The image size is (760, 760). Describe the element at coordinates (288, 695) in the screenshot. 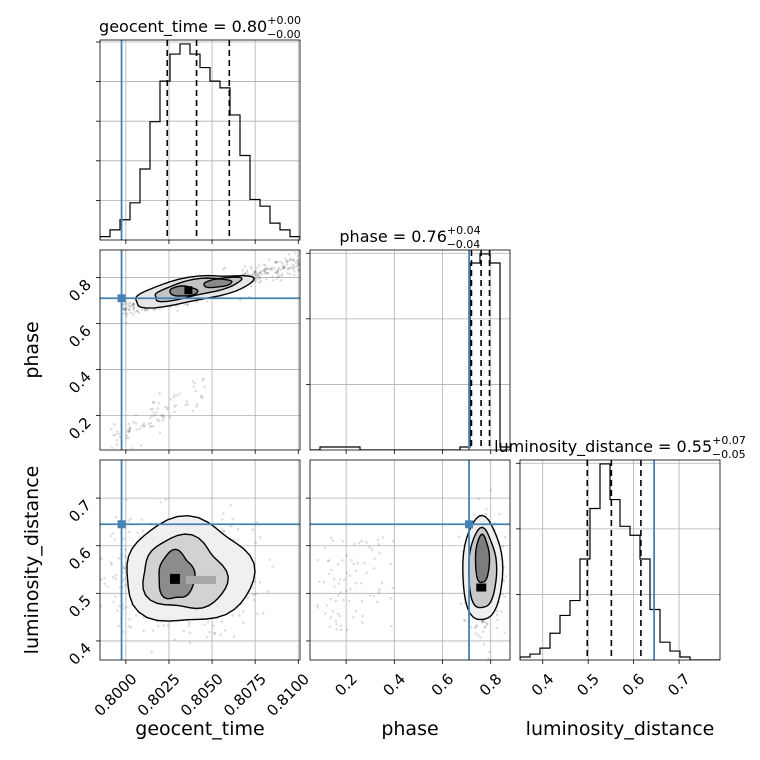

I see `s31-xtick-label-4: 0.8100` at that location.